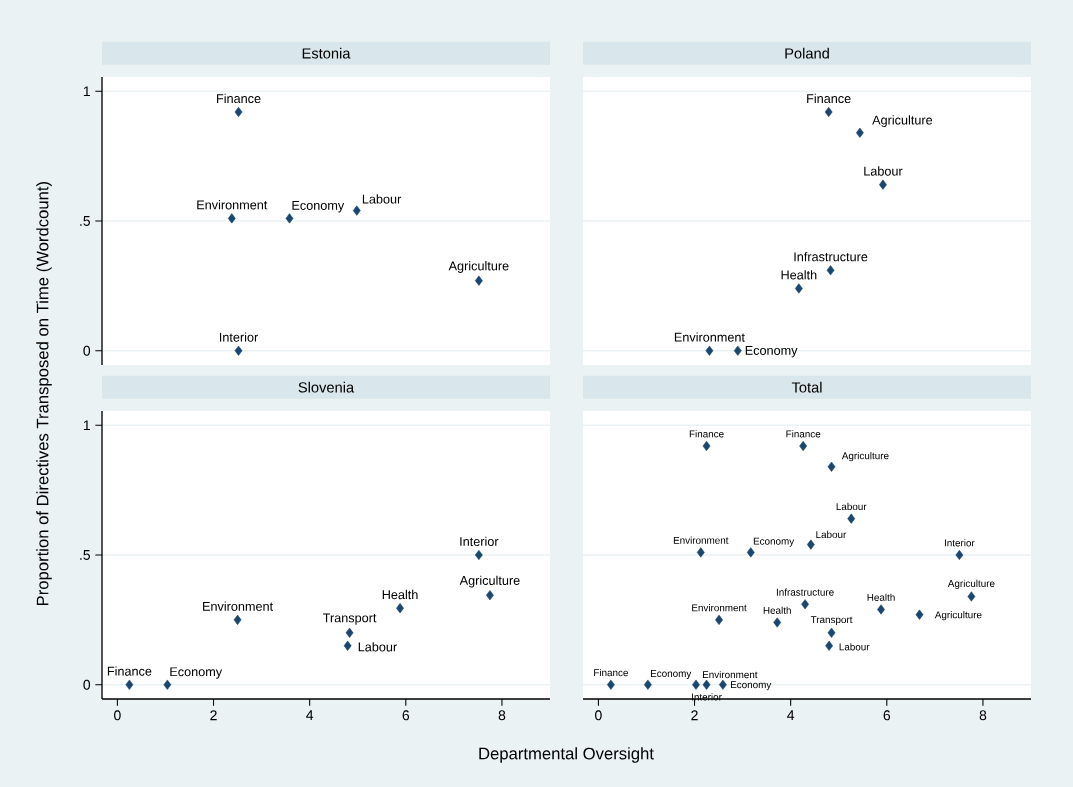  I want to click on chart-title: Estonia, so click(326, 53).